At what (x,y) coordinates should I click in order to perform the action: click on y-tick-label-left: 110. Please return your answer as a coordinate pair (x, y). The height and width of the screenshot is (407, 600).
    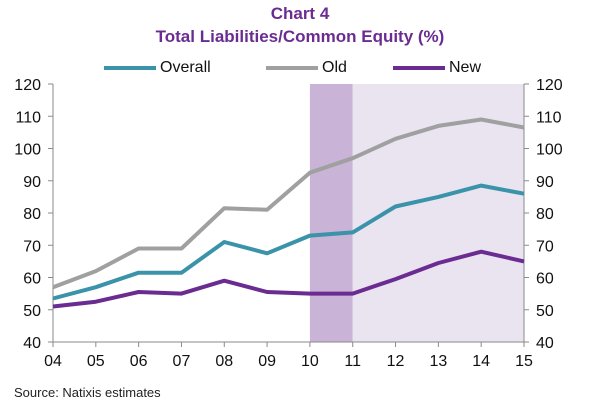
    Looking at the image, I should click on (28, 117).